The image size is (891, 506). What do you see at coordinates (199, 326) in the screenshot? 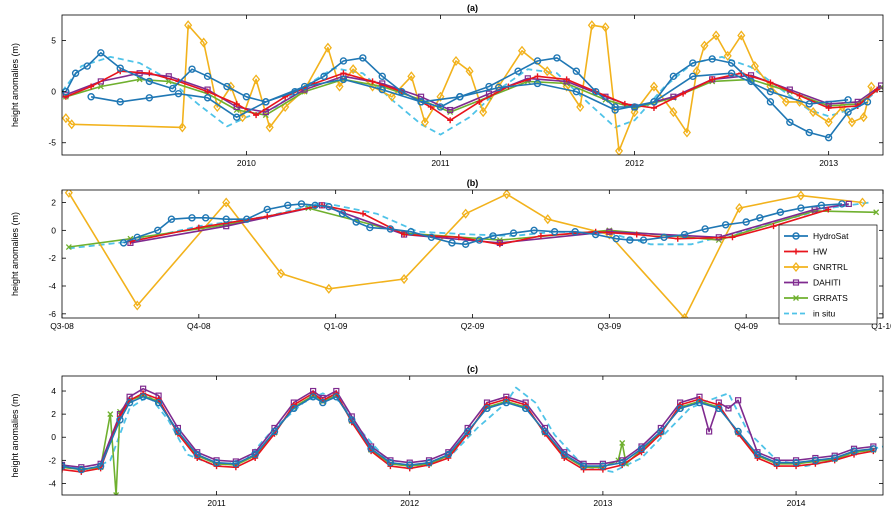
I see `x-tick-label: Q4-08` at bounding box center [199, 326].